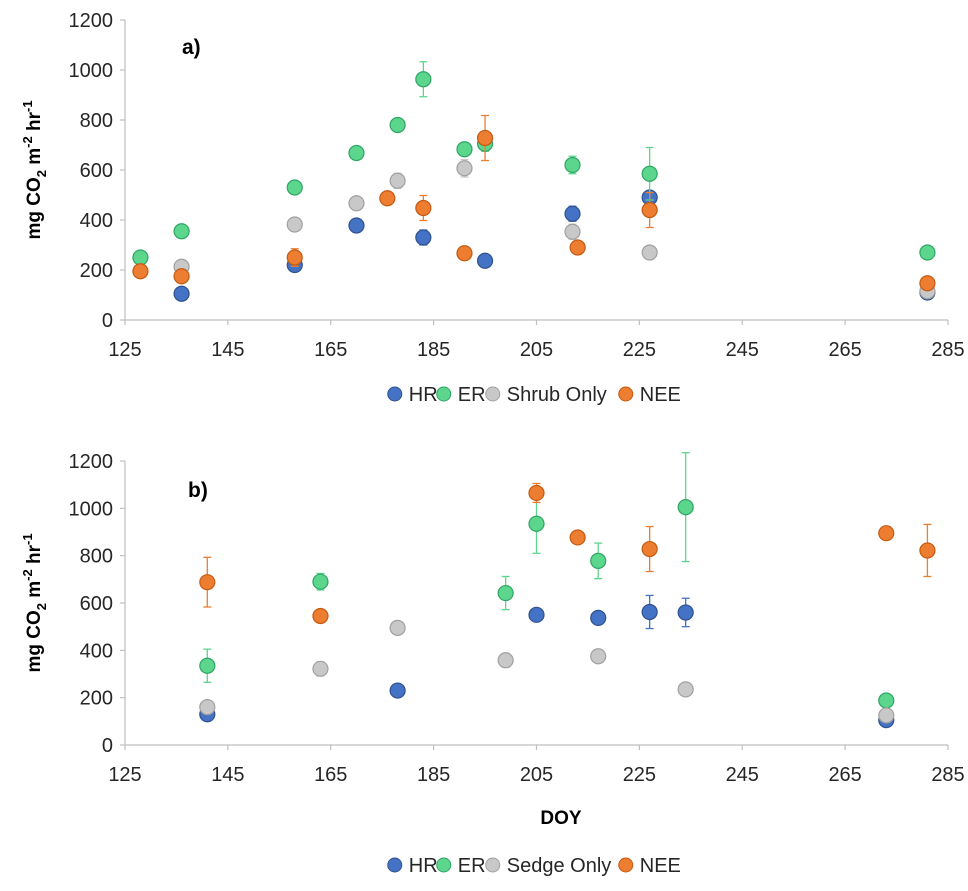 Image resolution: width=968 pixels, height=891 pixels. Describe the element at coordinates (547, 671) in the screenshot. I see `series-sedge-only` at that location.